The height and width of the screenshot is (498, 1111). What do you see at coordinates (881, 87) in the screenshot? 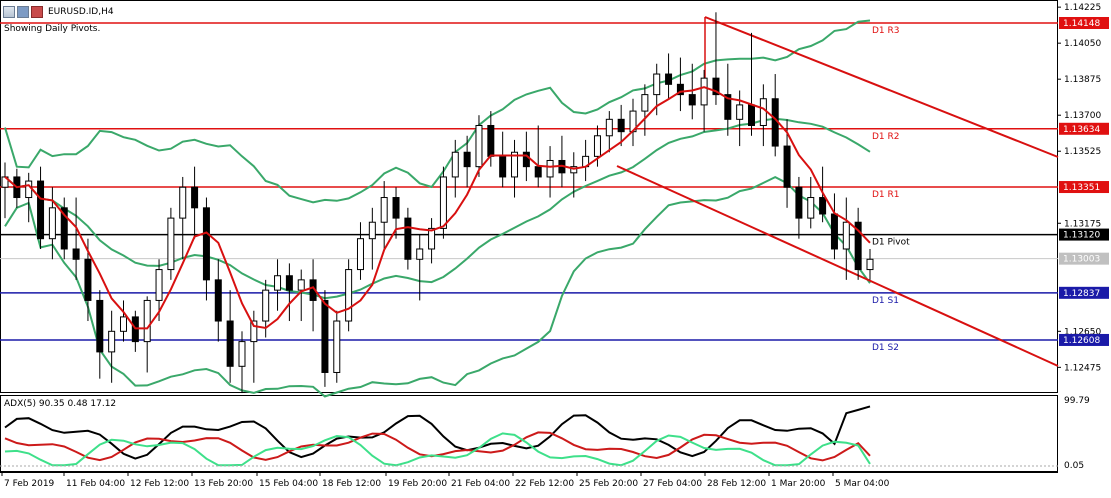
I see `channel-upper-line` at bounding box center [881, 87].